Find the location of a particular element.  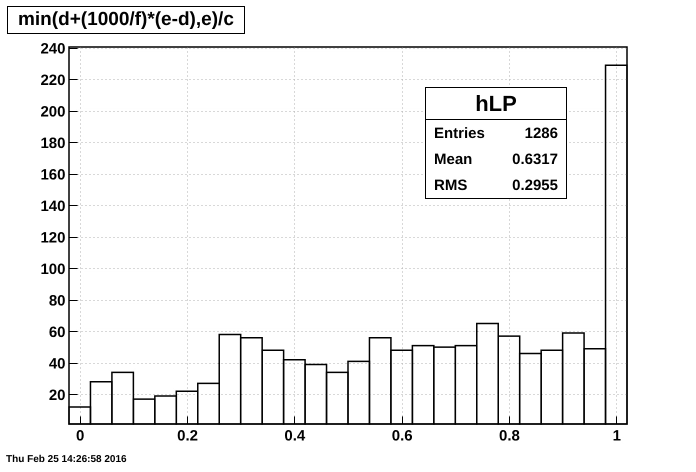

x-tick-label: 0 is located at coordinates (80, 436).